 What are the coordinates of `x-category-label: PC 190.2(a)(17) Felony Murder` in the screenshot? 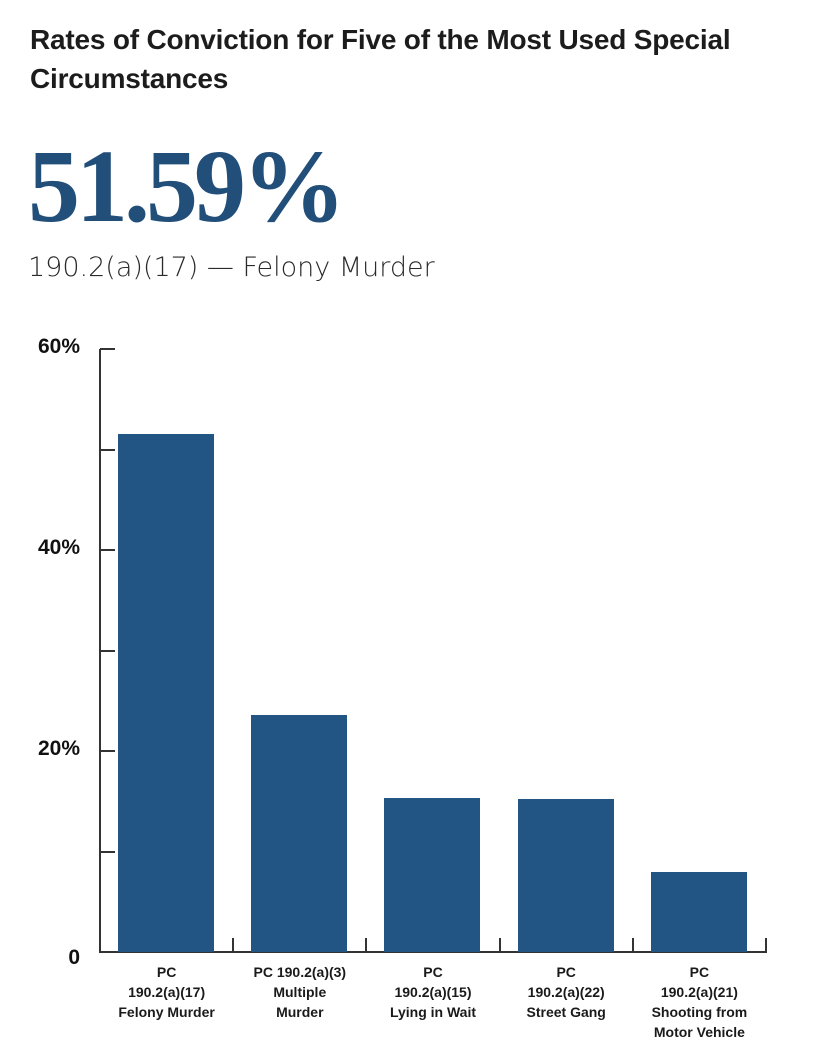 It's located at (166, 992).